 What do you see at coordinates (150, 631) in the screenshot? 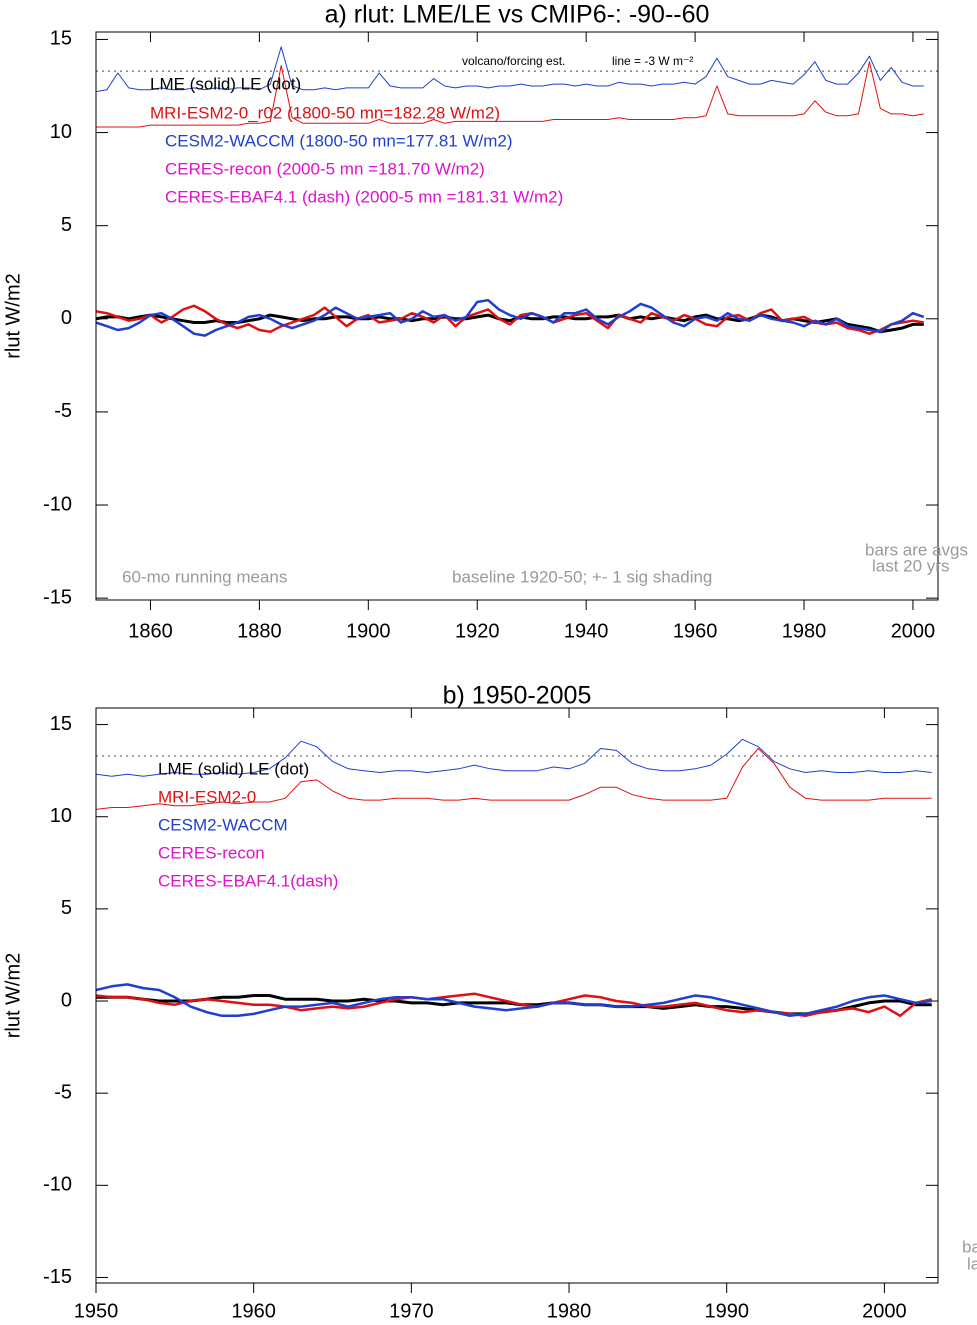
I see `x-tick-label: 1860` at bounding box center [150, 631].